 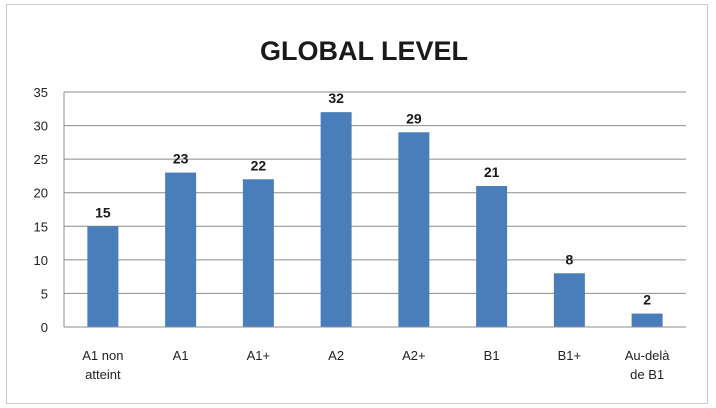 What do you see at coordinates (41, 126) in the screenshot?
I see `y-tick-label: 30` at bounding box center [41, 126].